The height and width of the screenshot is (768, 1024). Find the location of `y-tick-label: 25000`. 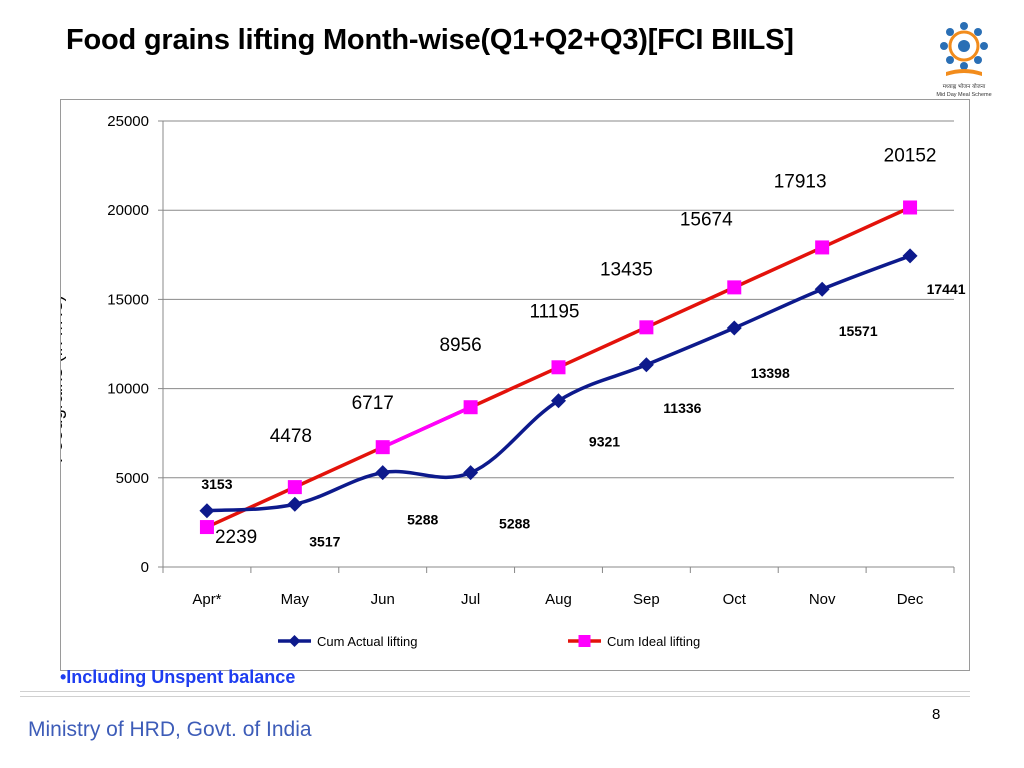

y-tick-label: 25000 is located at coordinates (128, 121).